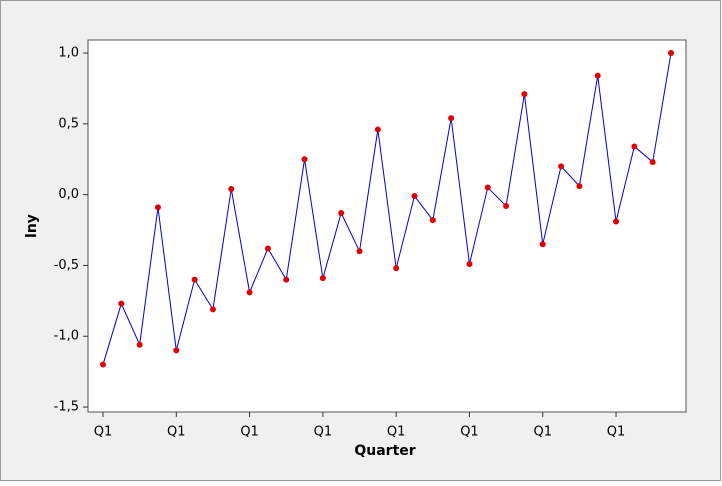  Describe the element at coordinates (66, 407) in the screenshot. I see `y-tick-label: -1,5` at that location.